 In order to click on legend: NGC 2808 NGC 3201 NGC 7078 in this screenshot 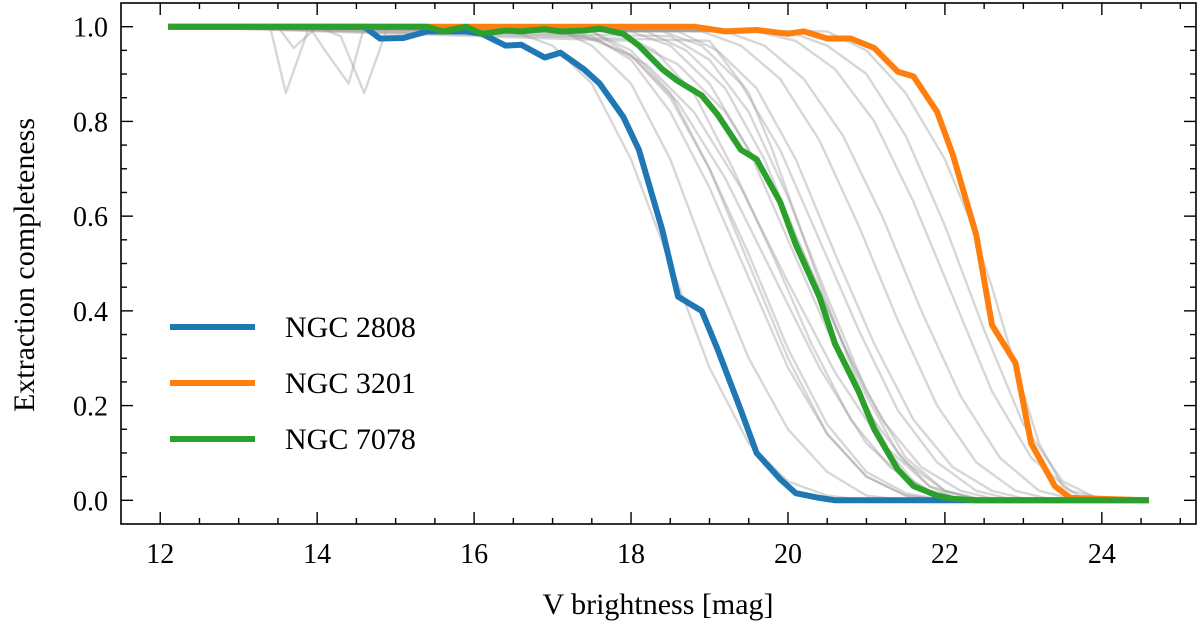, I will do `click(293, 383)`.